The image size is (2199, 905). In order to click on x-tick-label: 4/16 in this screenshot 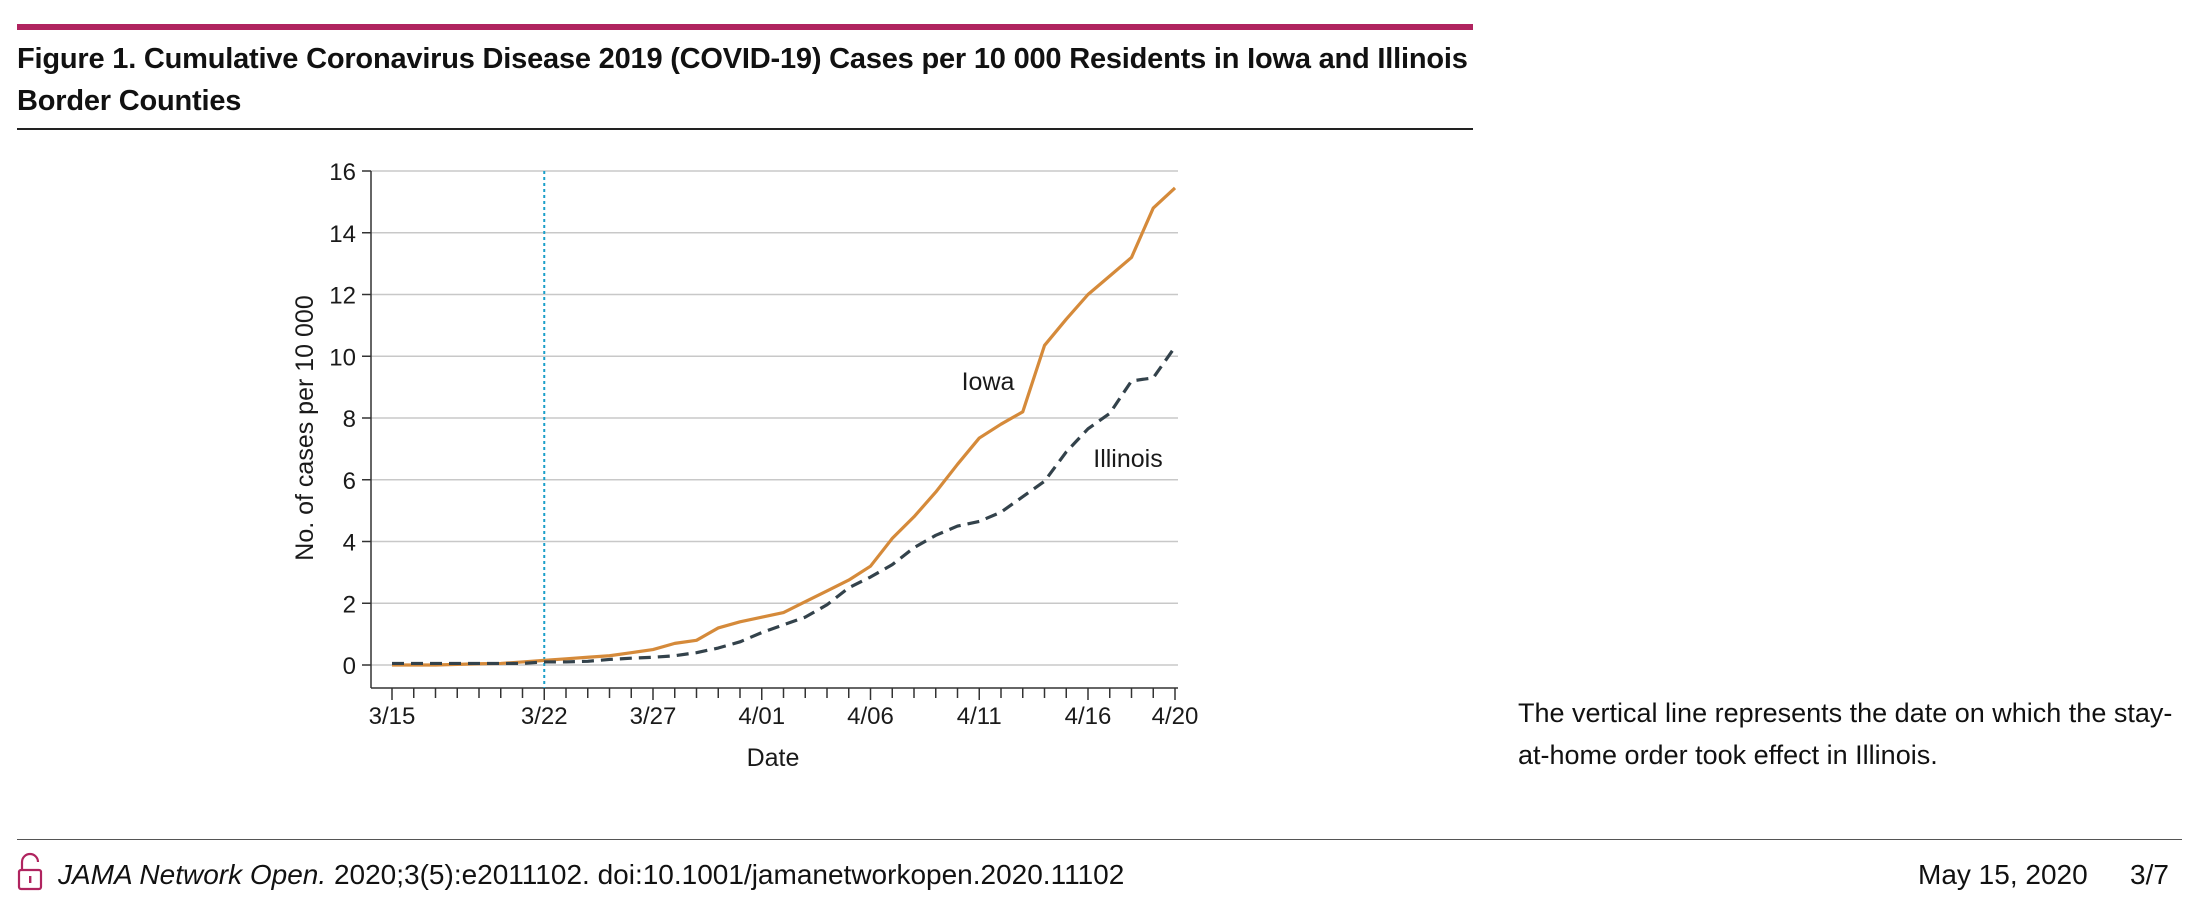, I will do `click(1088, 716)`.